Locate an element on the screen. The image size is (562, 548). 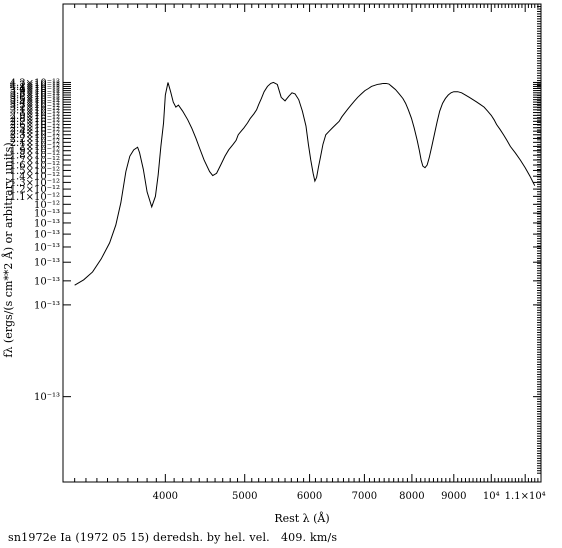
x-tick-label: 7000 is located at coordinates (364, 496).